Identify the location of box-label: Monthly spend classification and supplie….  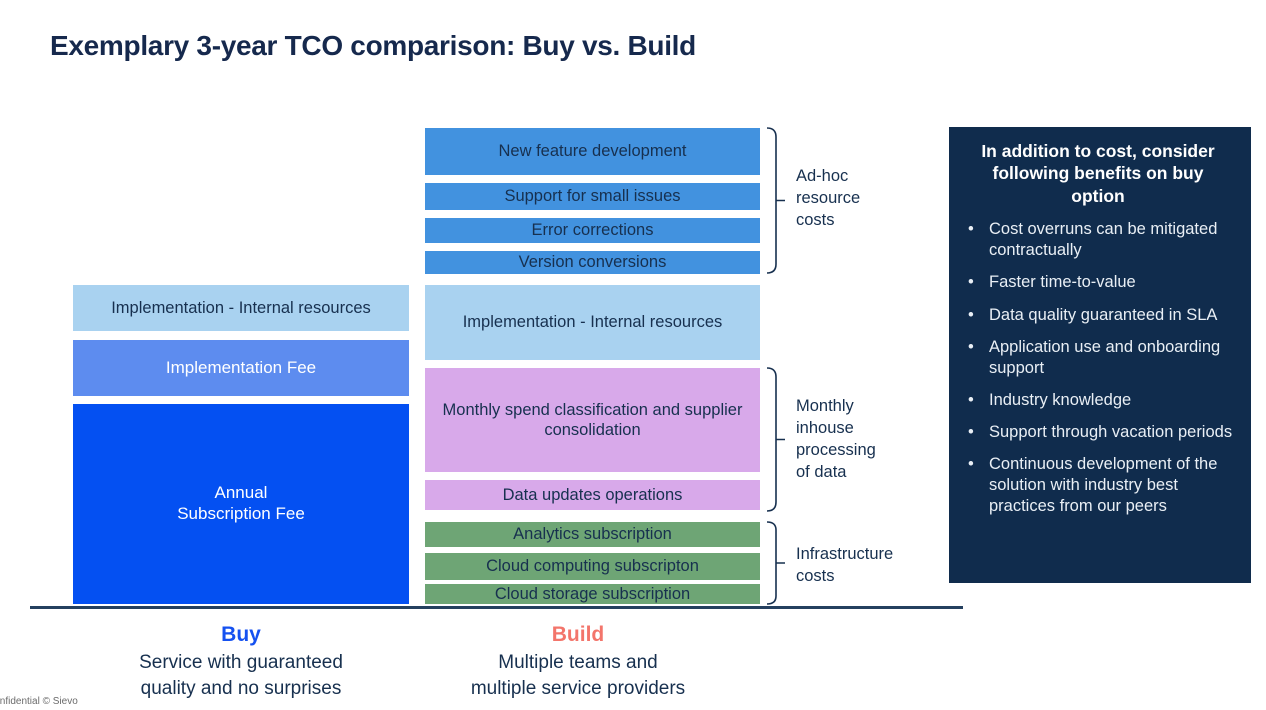
(592, 419).